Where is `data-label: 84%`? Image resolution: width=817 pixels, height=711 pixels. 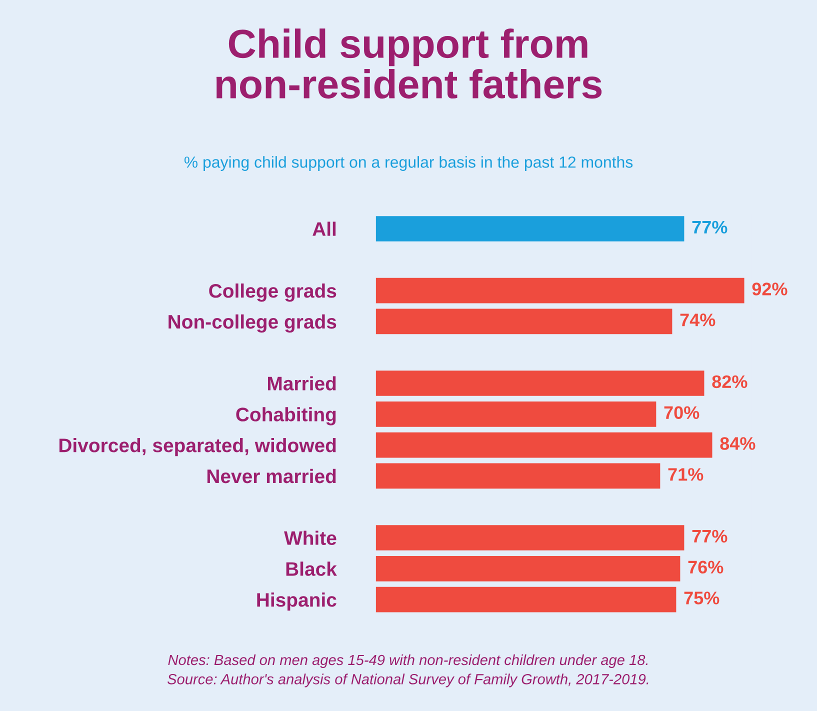 data-label: 84% is located at coordinates (738, 443).